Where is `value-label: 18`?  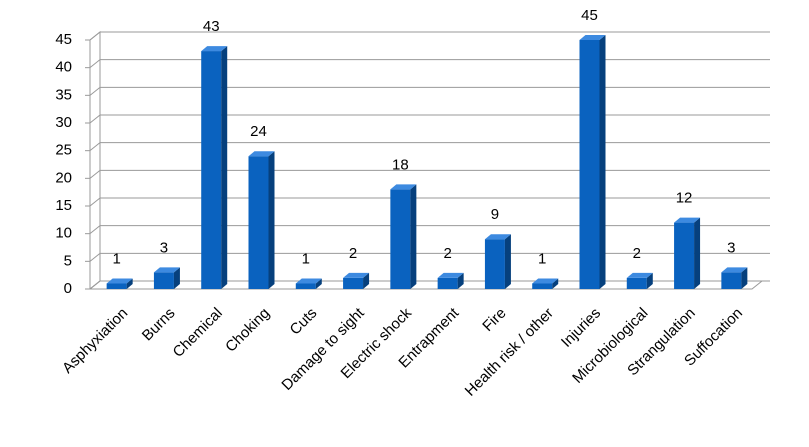 value-label: 18 is located at coordinates (400, 164).